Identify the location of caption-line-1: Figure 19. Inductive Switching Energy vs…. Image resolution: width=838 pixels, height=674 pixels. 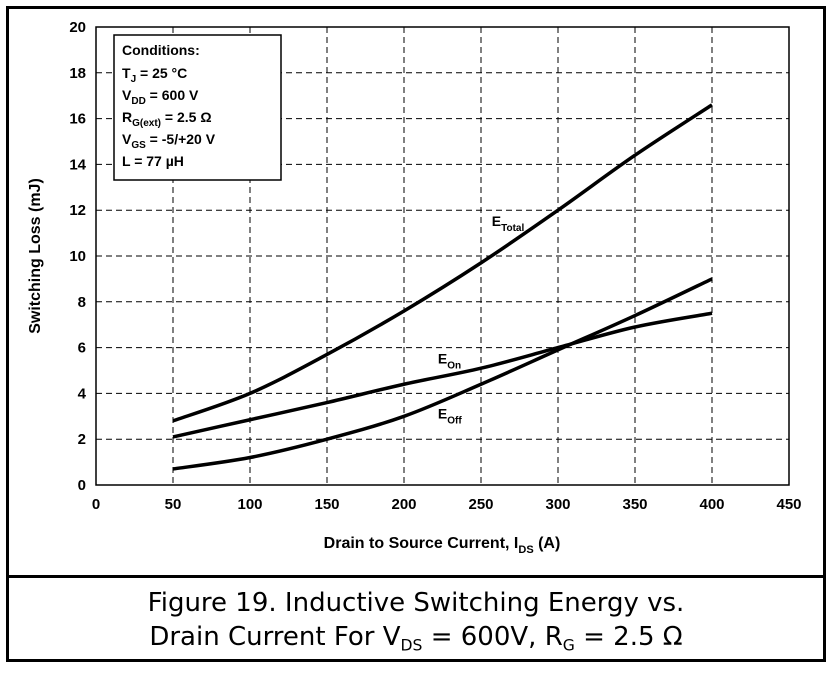
(416, 603).